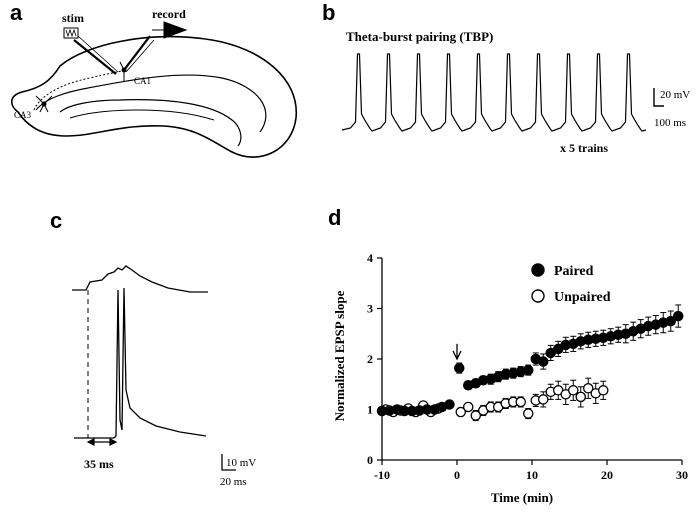 This screenshot has height=512, width=700. I want to click on x-tick-label: 10, so click(532, 475).